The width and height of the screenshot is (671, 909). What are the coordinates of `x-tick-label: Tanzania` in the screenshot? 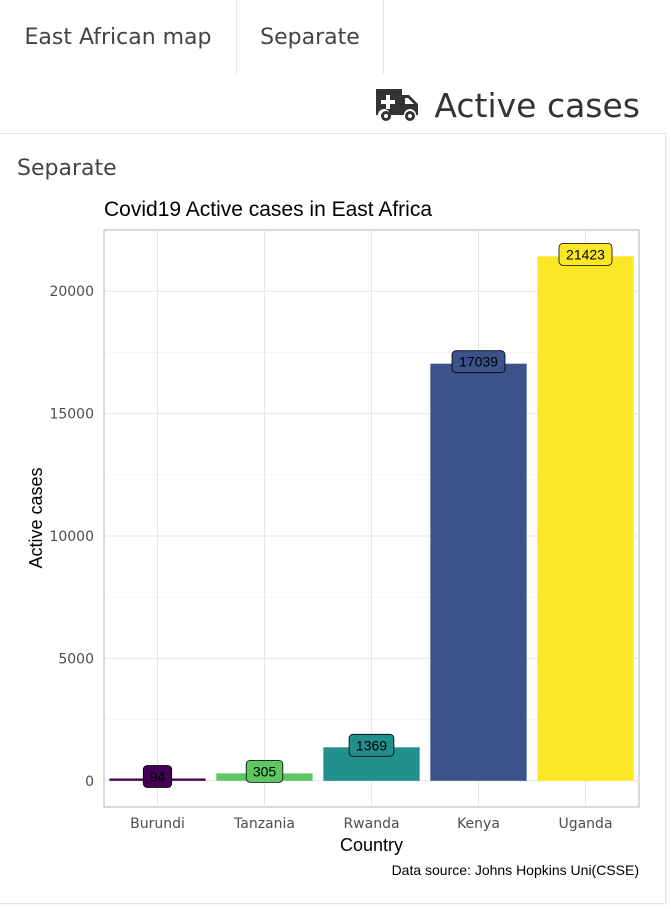 It's located at (264, 824).